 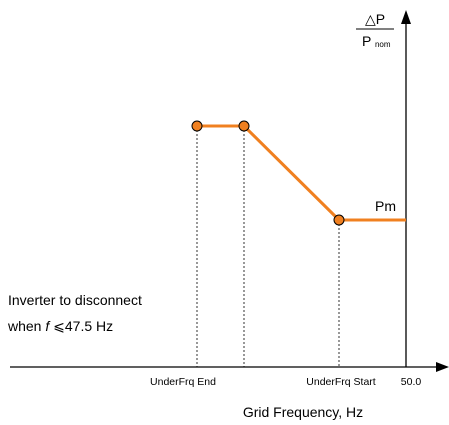 What do you see at coordinates (244, 126) in the screenshot?
I see `curve-point-upper-right` at bounding box center [244, 126].